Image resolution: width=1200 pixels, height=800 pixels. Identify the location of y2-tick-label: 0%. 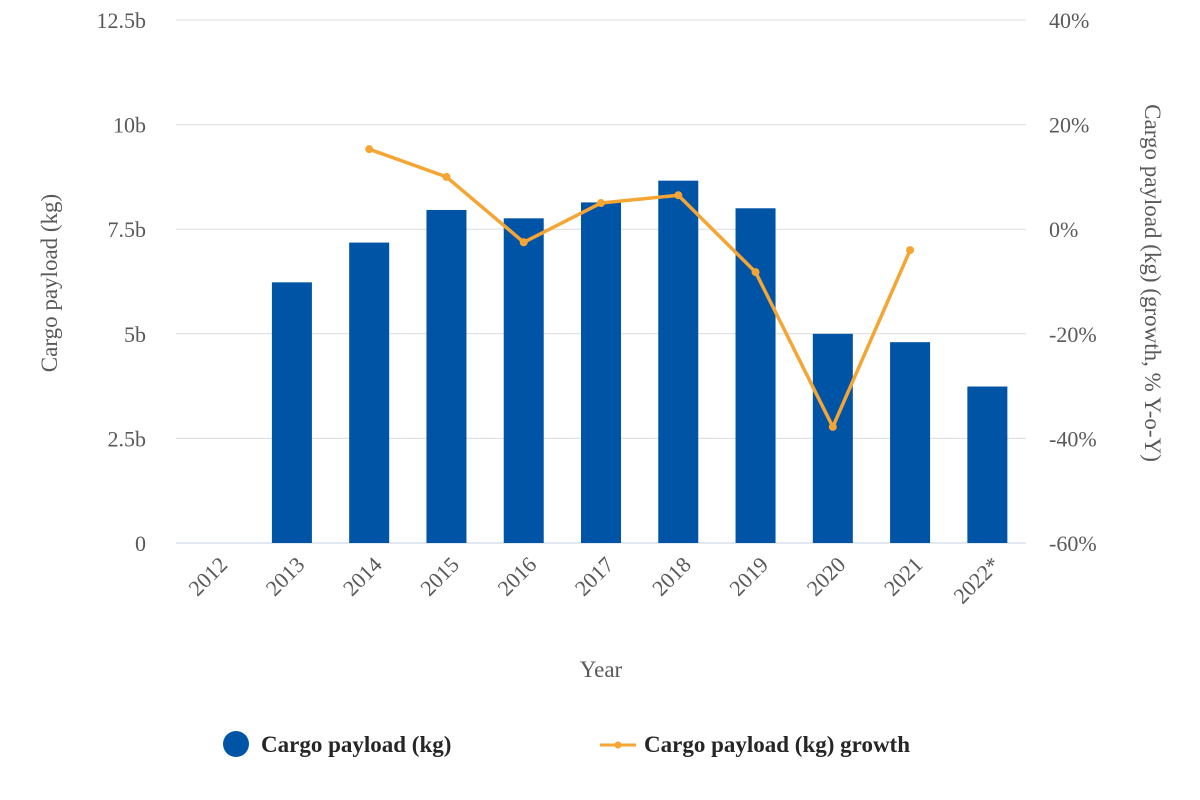
(1063, 229).